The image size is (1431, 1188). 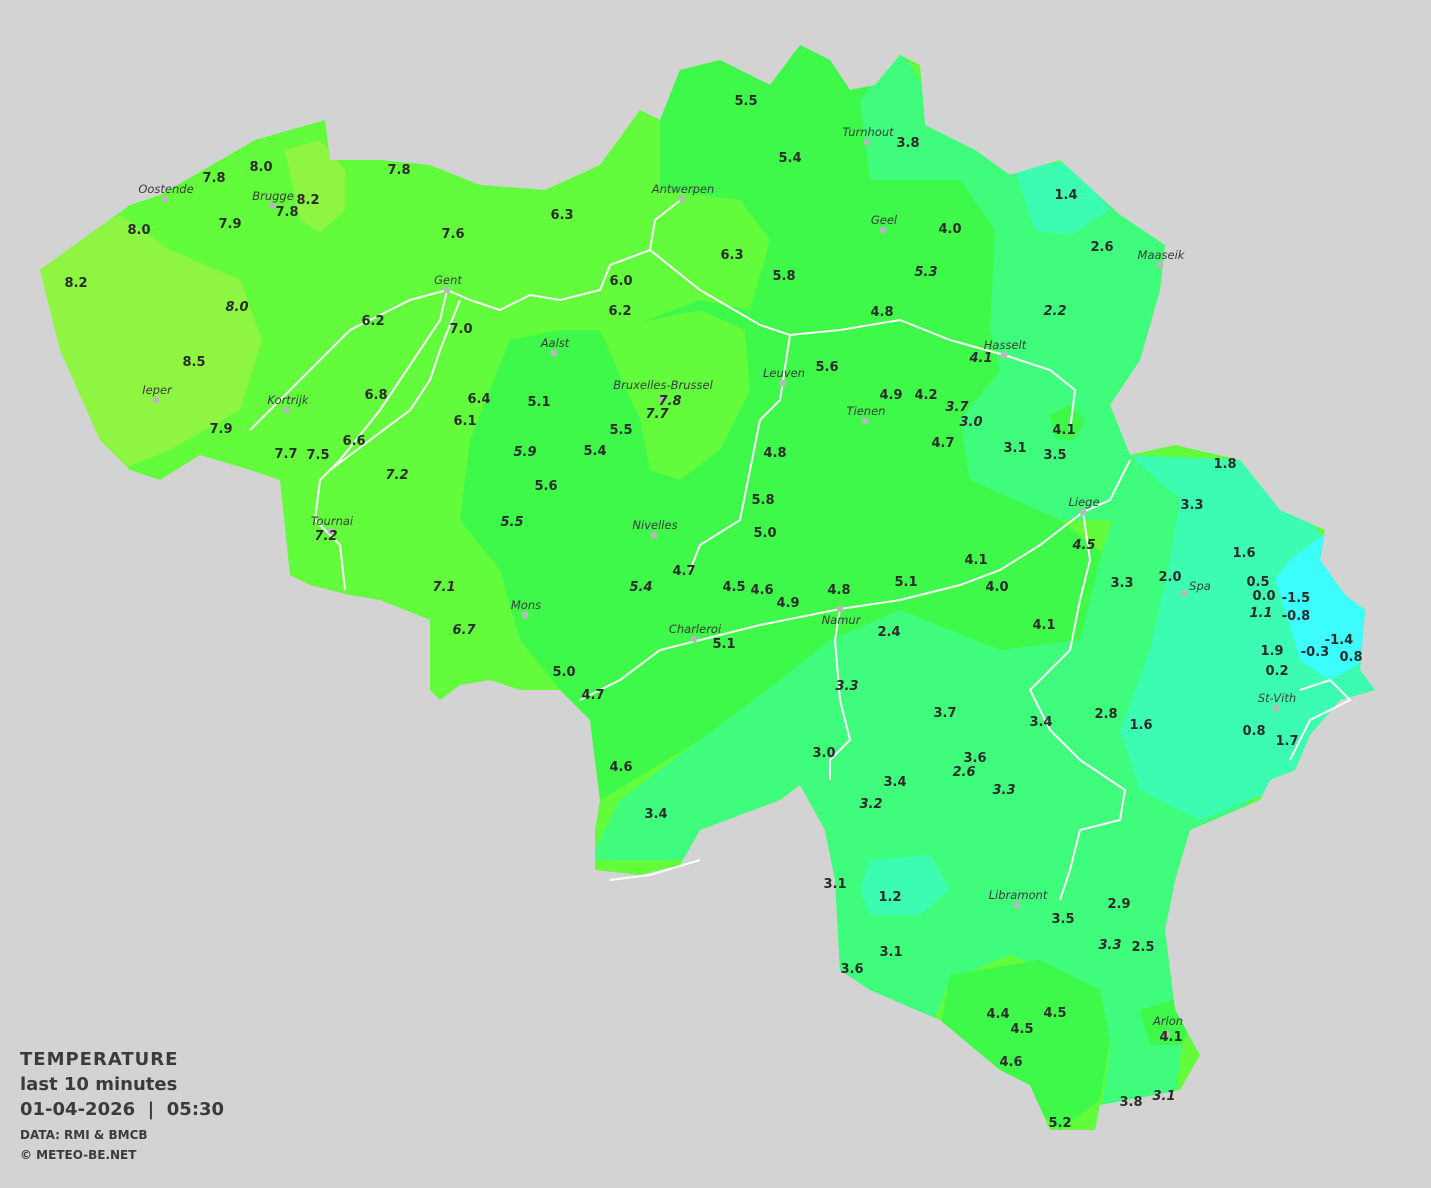 I want to click on data-source: DATA: RMI & BMCB, so click(x=84, y=1135).